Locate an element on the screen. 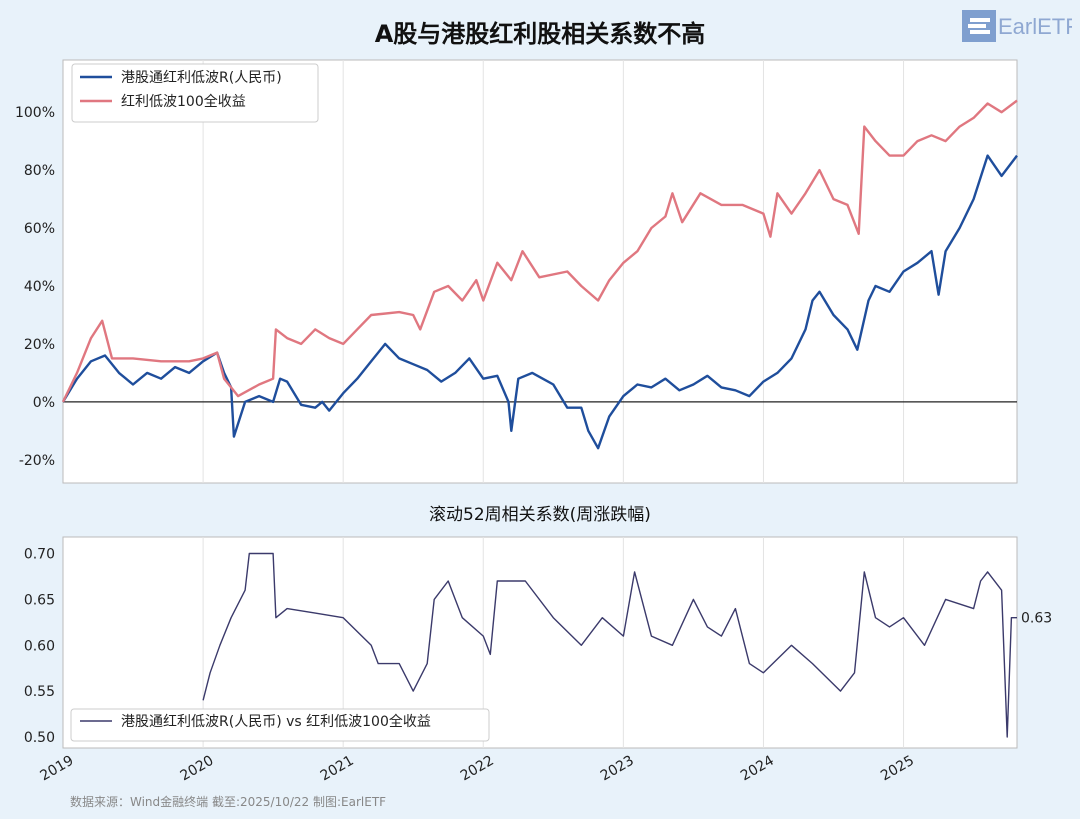 The width and height of the screenshot is (1080, 819). y-tick-label: 40% is located at coordinates (39, 287).